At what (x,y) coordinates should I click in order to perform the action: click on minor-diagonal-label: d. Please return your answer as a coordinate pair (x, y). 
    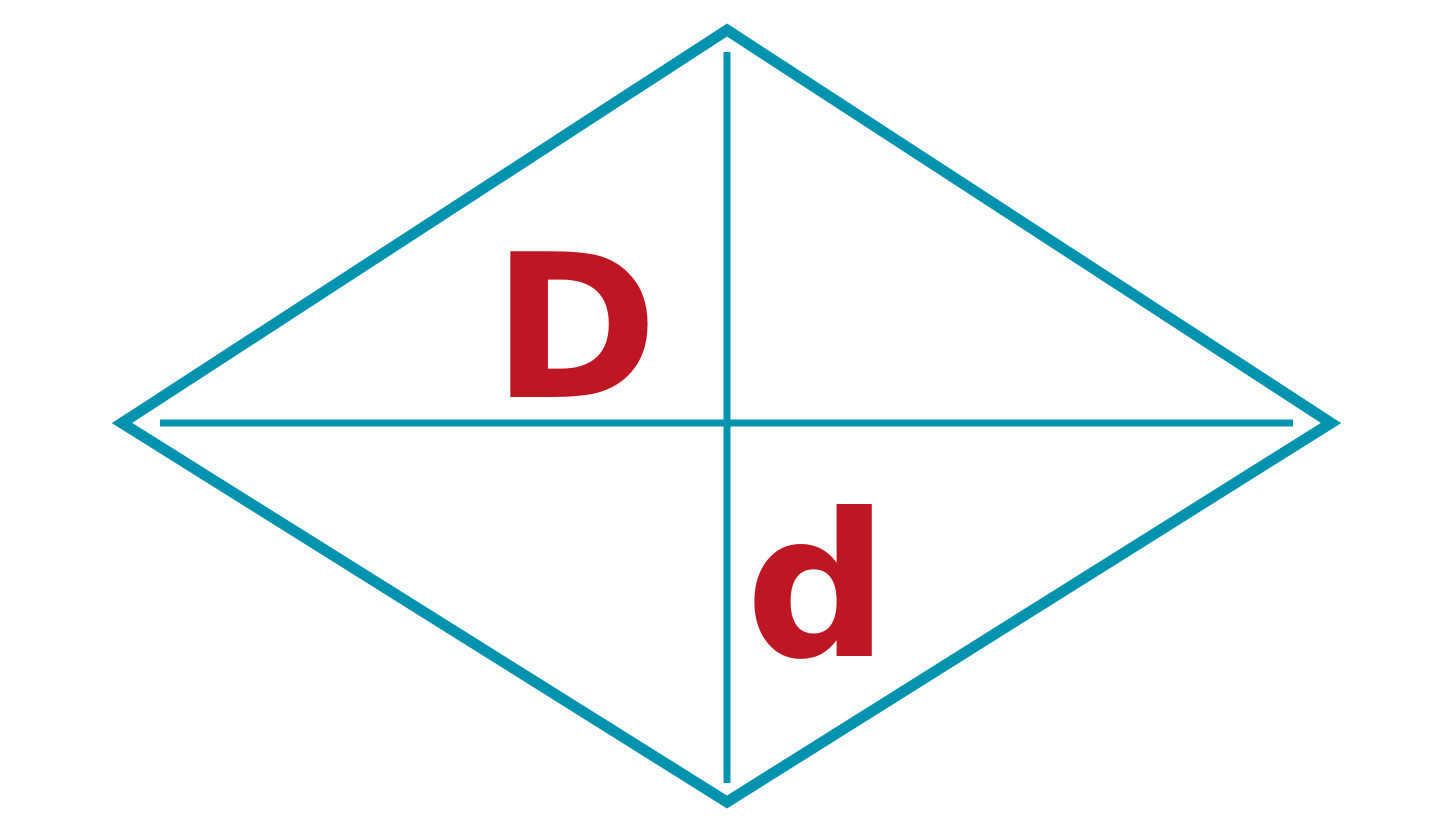
    Looking at the image, I should click on (816, 587).